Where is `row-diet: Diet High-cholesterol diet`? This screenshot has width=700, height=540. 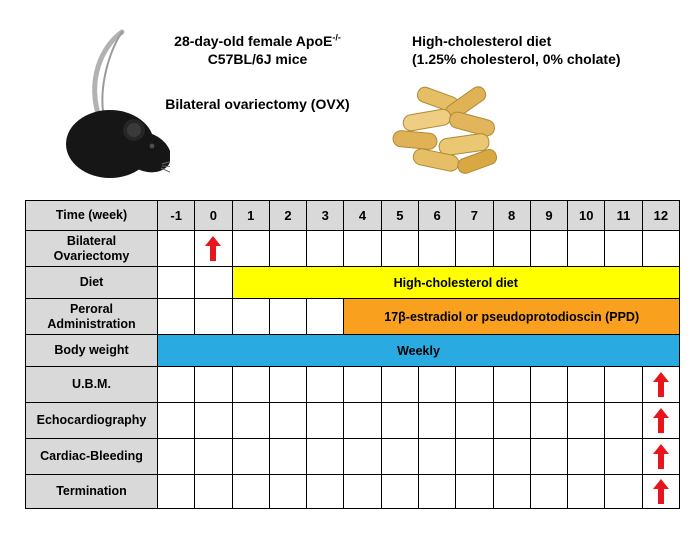
row-diet: Diet High-cholesterol diet is located at coordinates (353, 282).